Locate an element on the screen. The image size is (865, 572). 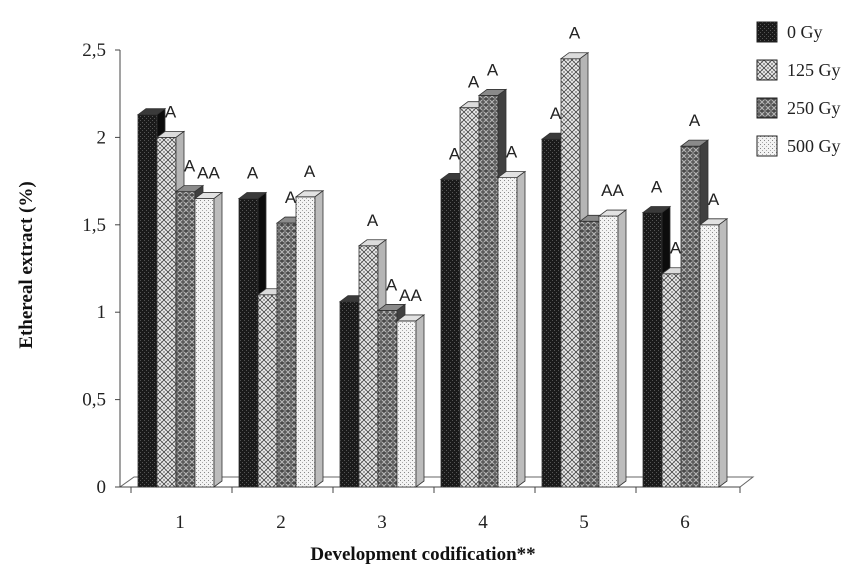
x-axis-title: Development codification** is located at coordinates (422, 554).